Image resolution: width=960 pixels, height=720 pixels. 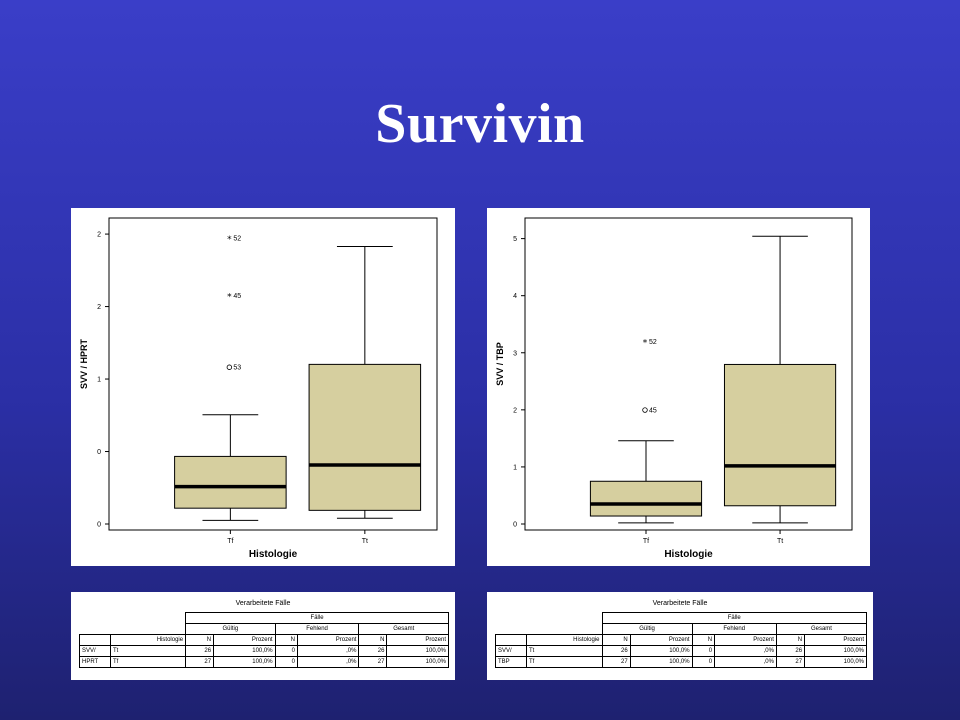 What do you see at coordinates (480, 124) in the screenshot?
I see `slide-title: Survivin` at bounding box center [480, 124].